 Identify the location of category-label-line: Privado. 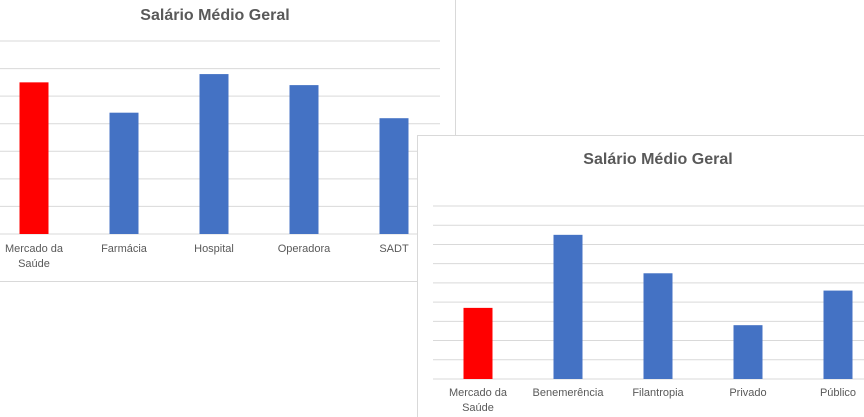
(747, 393).